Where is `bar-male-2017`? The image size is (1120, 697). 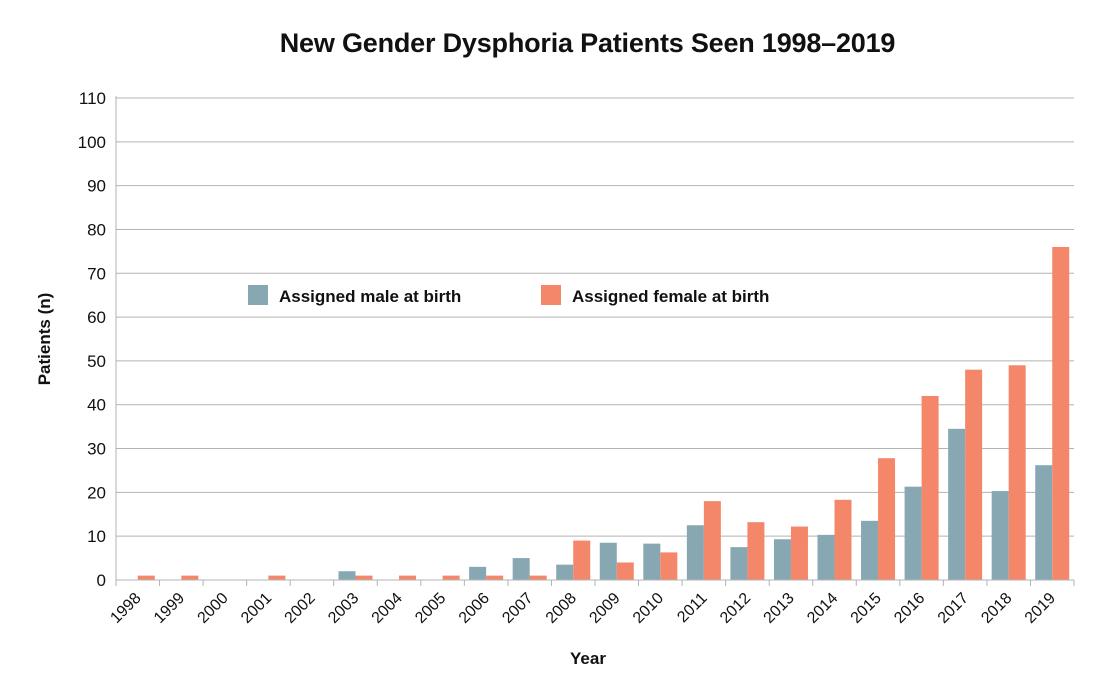 bar-male-2017 is located at coordinates (957, 504).